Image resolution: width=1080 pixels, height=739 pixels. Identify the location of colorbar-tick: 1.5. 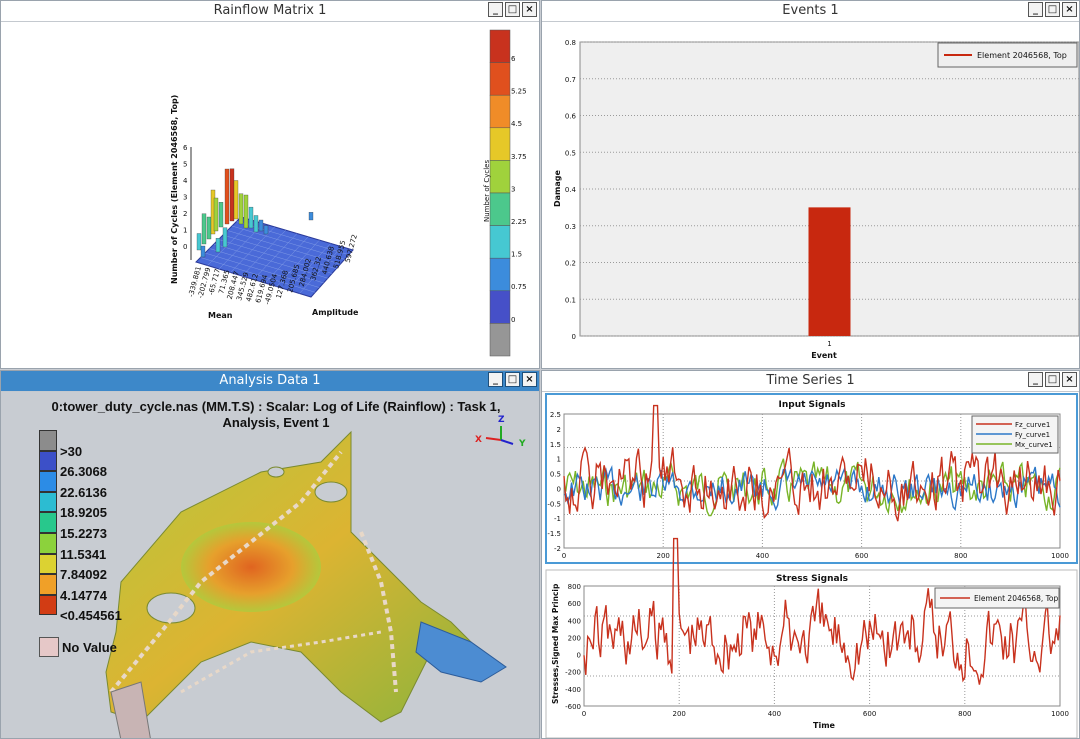
(516, 255).